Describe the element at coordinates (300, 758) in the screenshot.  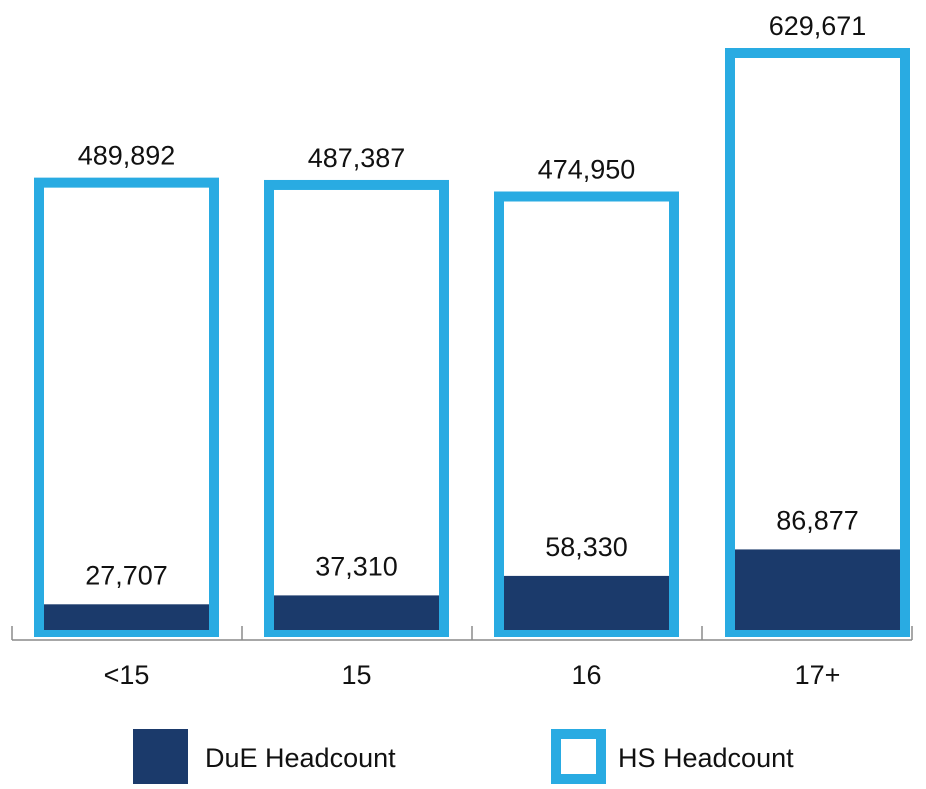
I see `legend-label-due-headcount: DuE Headcount` at that location.